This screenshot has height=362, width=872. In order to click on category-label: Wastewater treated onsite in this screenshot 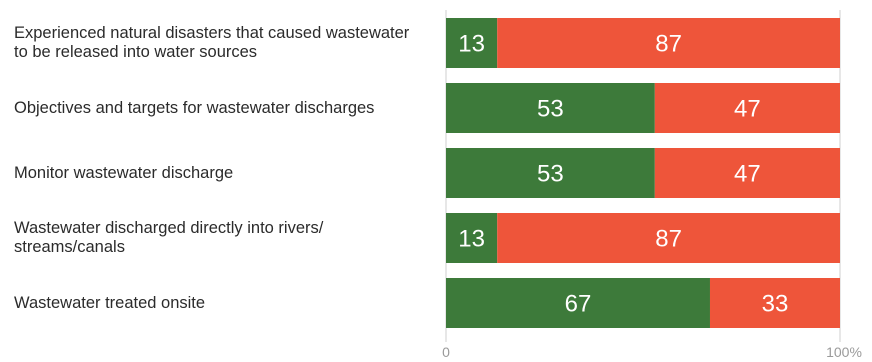, I will do `click(110, 302)`.